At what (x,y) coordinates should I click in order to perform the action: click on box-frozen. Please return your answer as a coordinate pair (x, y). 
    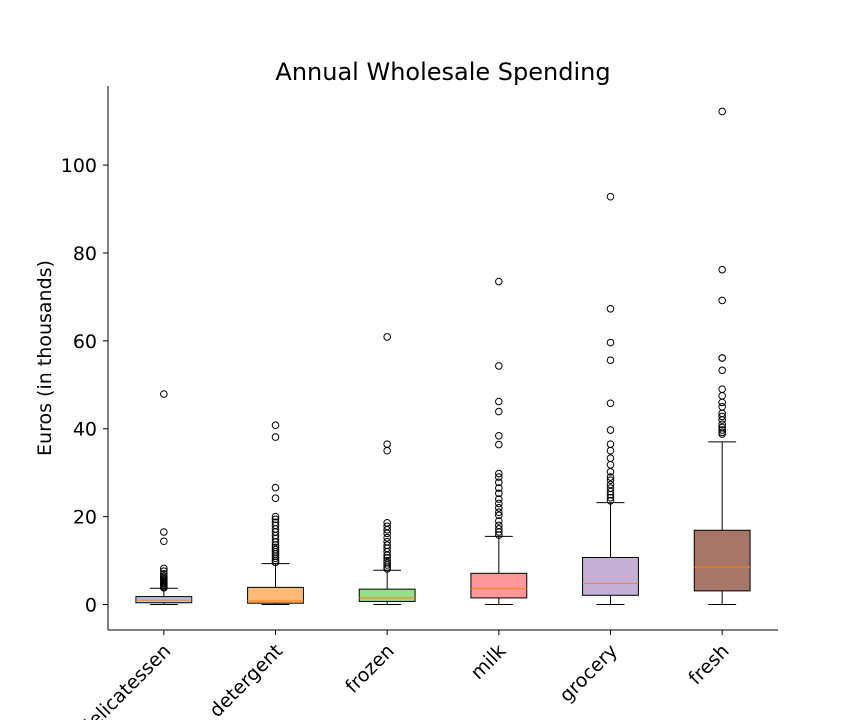
    Looking at the image, I should click on (387, 469).